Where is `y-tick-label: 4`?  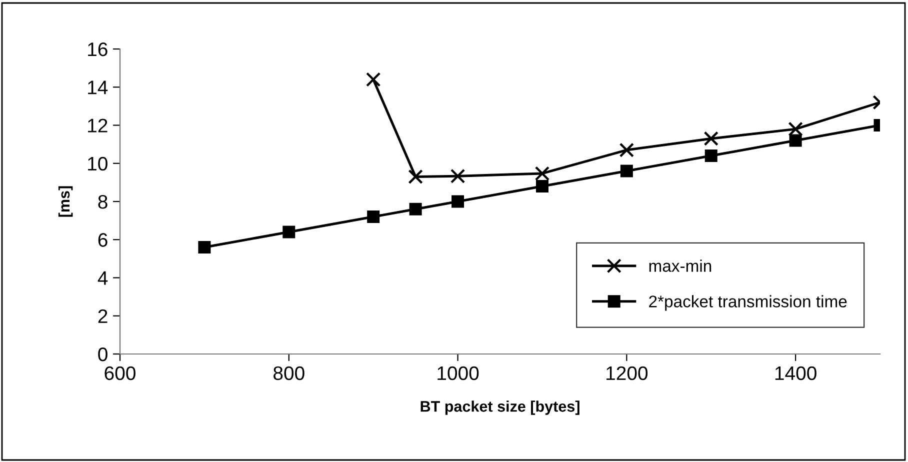
y-tick-label: 4 is located at coordinates (103, 278).